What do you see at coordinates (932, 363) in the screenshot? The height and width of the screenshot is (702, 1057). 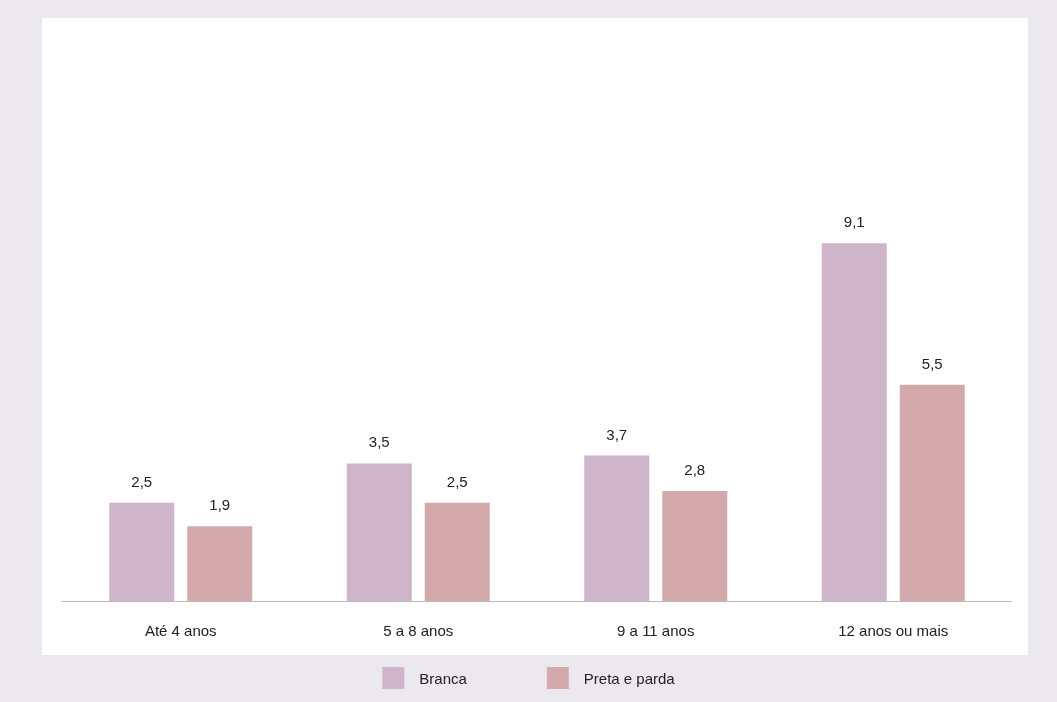 I see `data-label: 5,5` at bounding box center [932, 363].